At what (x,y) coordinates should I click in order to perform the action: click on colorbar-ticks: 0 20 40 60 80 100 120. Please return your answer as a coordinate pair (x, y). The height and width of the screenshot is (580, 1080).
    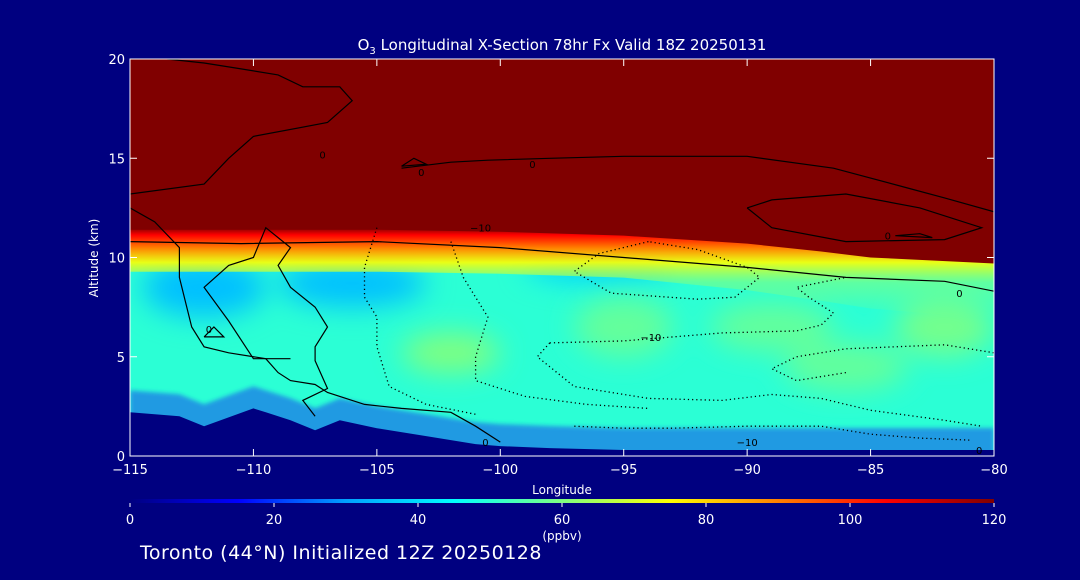
    Looking at the image, I should click on (566, 515).